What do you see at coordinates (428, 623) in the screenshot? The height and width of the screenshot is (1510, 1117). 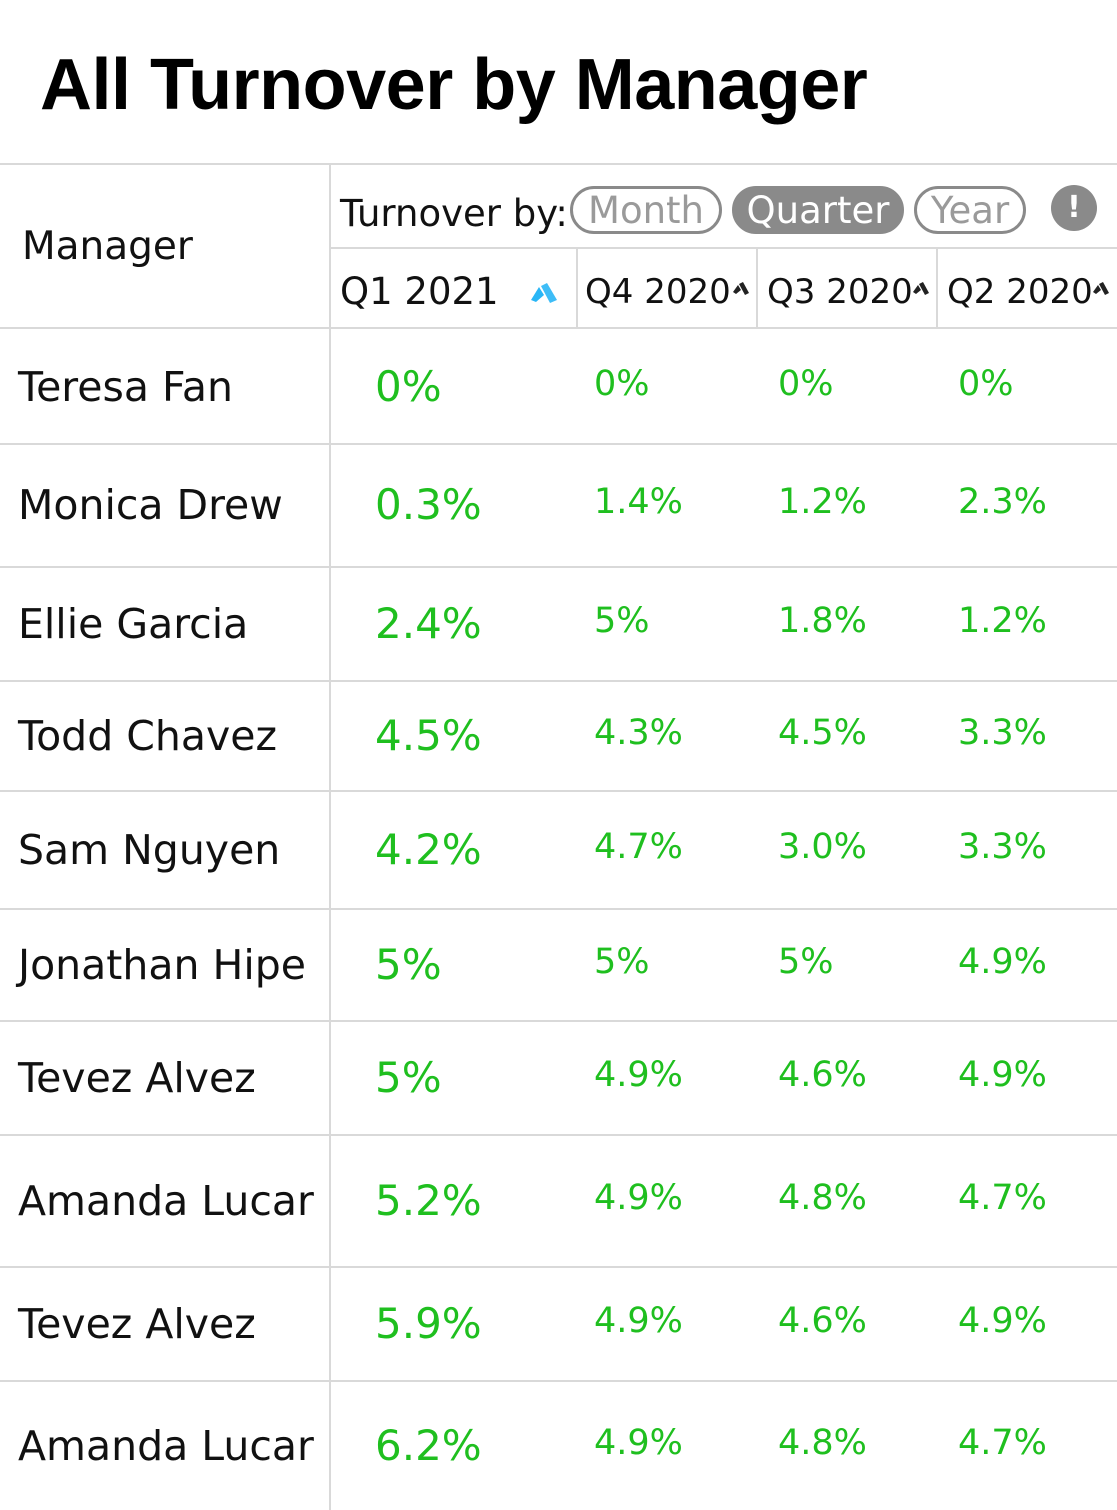 I see `turnover-value-q1-2021: 2.4%` at bounding box center [428, 623].